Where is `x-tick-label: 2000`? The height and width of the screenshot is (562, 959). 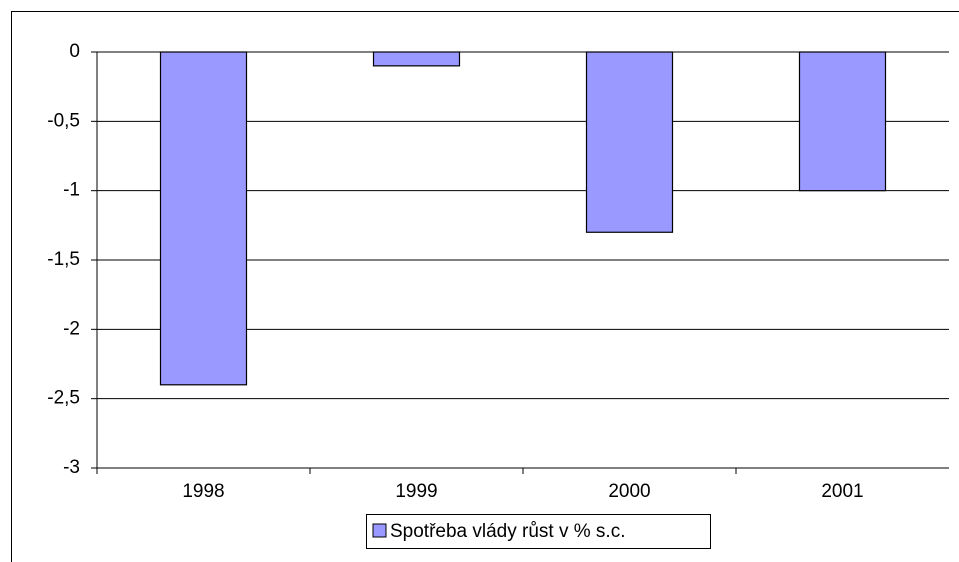 x-tick-label: 2000 is located at coordinates (629, 491).